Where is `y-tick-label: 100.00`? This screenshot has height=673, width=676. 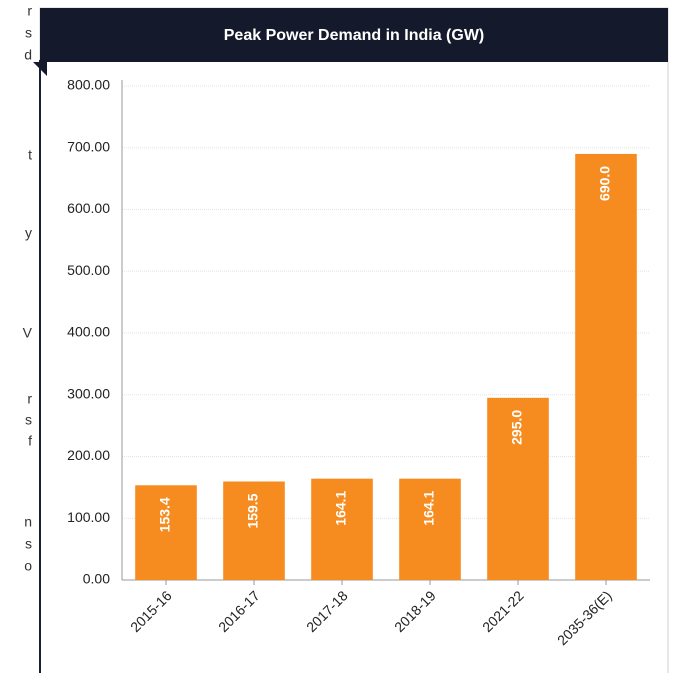
y-tick-label: 100.00 is located at coordinates (88, 517).